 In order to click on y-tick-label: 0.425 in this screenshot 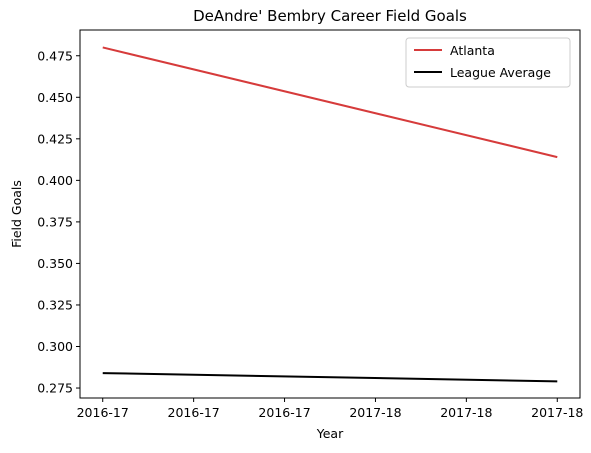, I will do `click(55, 138)`.